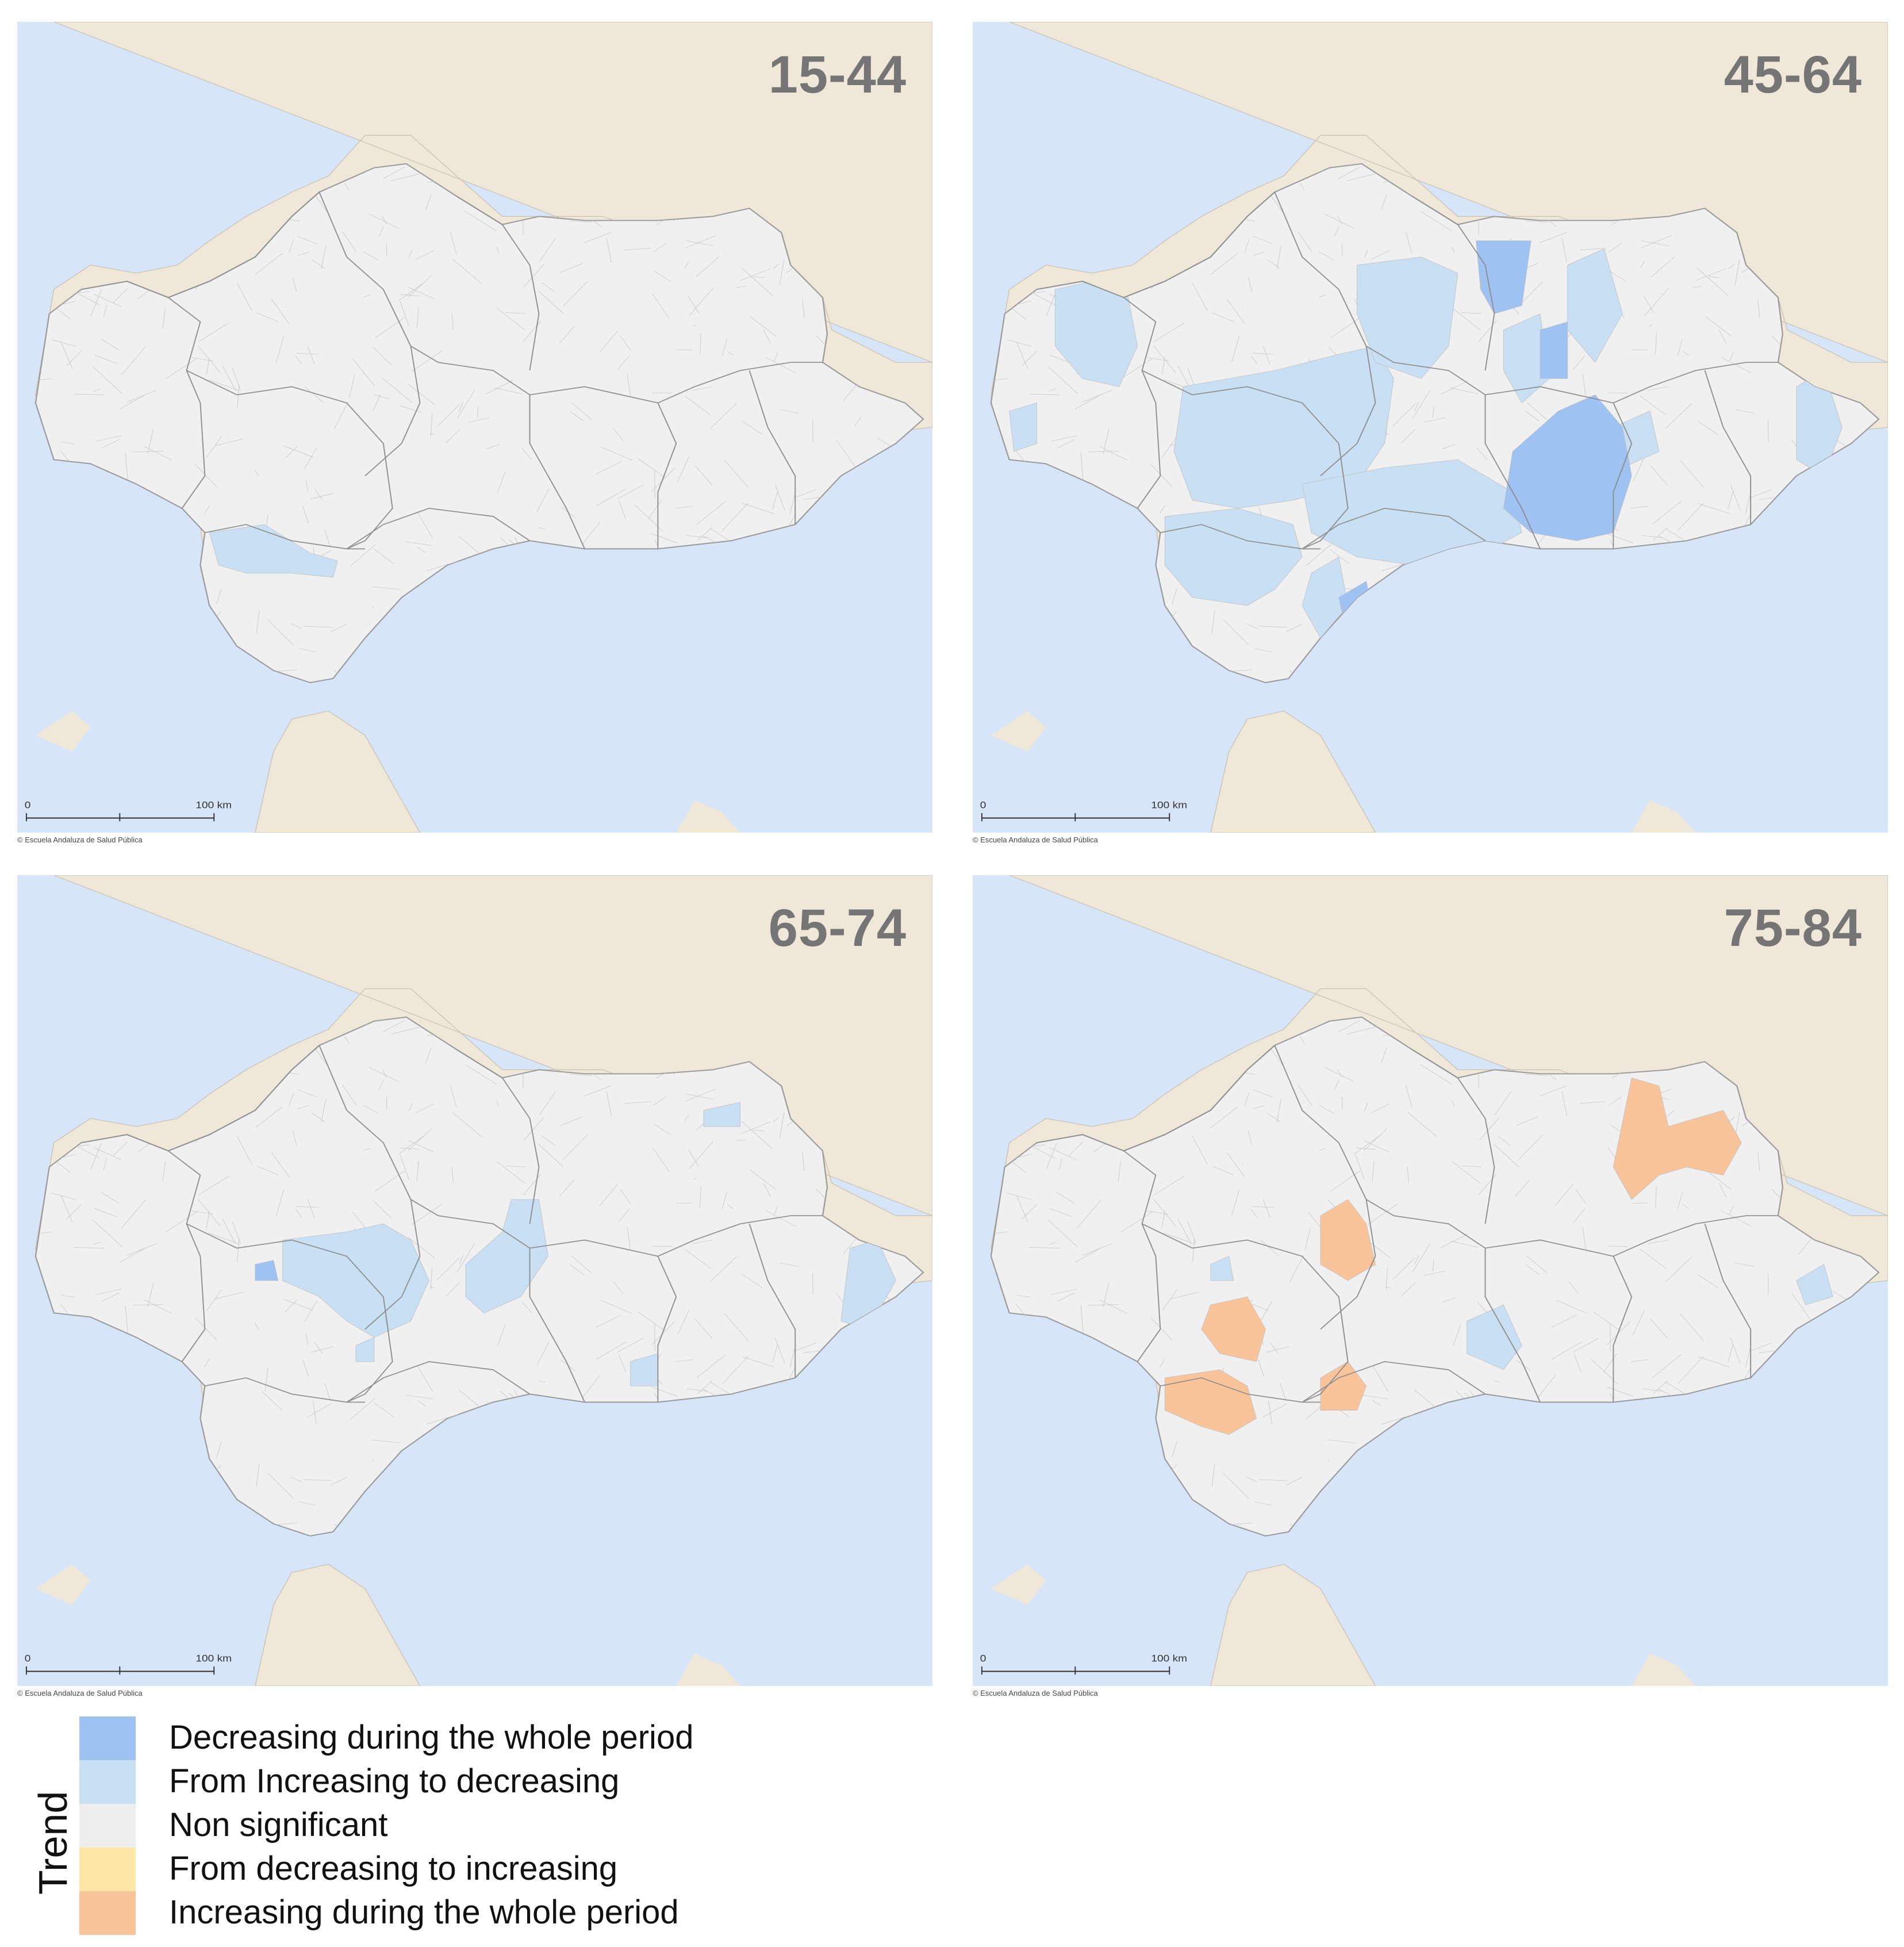 The image size is (1904, 1947). What do you see at coordinates (108, 1738) in the screenshot?
I see `legend-swatch` at bounding box center [108, 1738].